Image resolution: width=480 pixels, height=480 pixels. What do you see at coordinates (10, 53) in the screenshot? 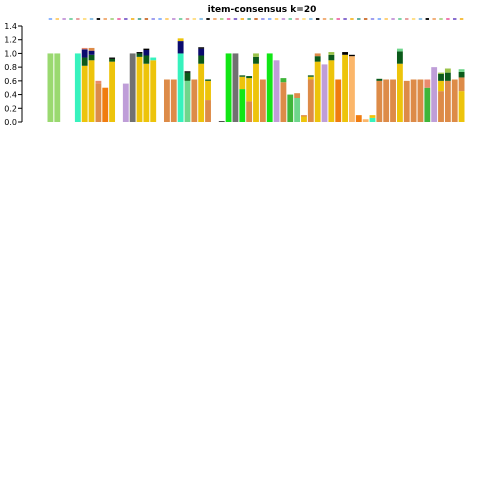
I see `y-tick-label: 1.0` at bounding box center [10, 53].